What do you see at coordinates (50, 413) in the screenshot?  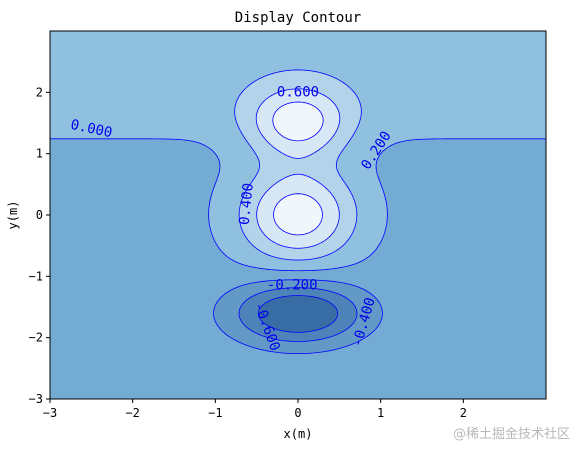 I see `x-tick-label: −3` at bounding box center [50, 413].